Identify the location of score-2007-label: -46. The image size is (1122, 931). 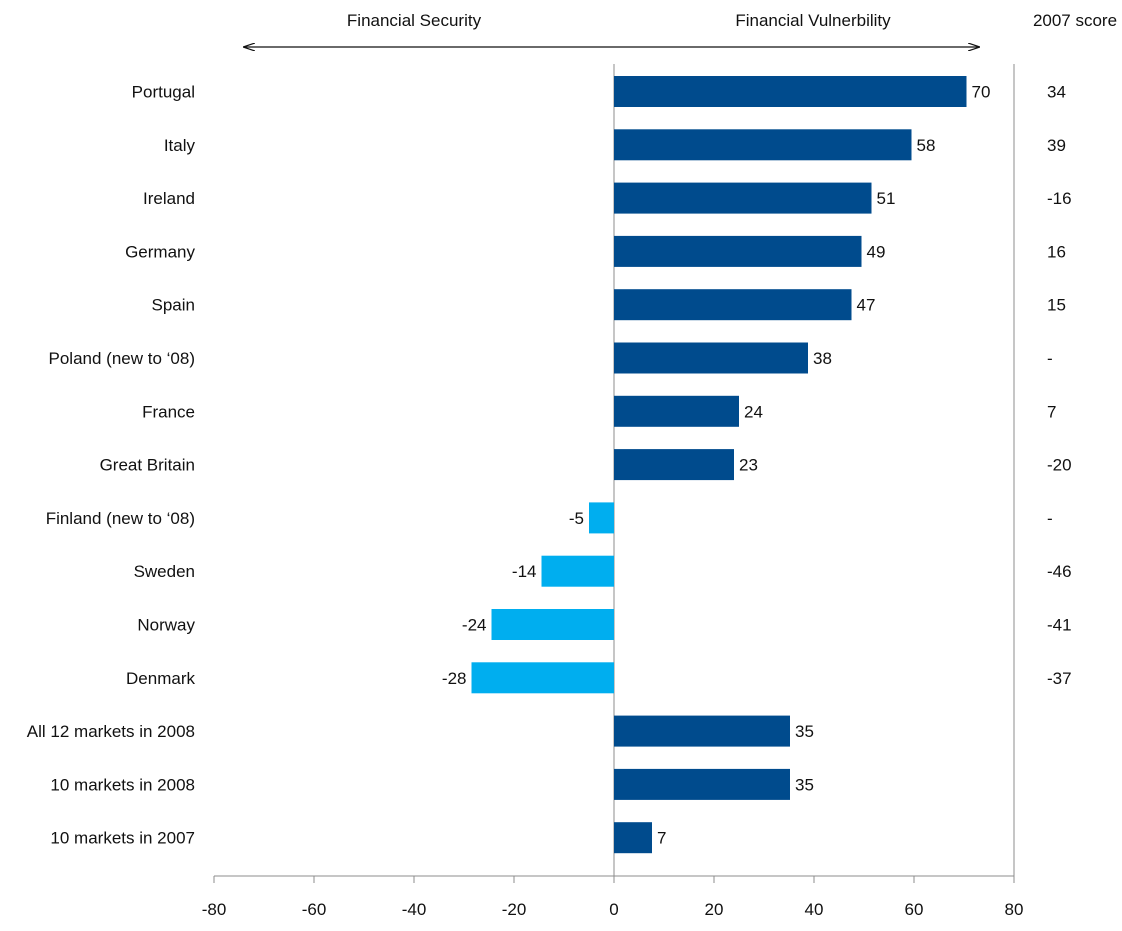
(1059, 571).